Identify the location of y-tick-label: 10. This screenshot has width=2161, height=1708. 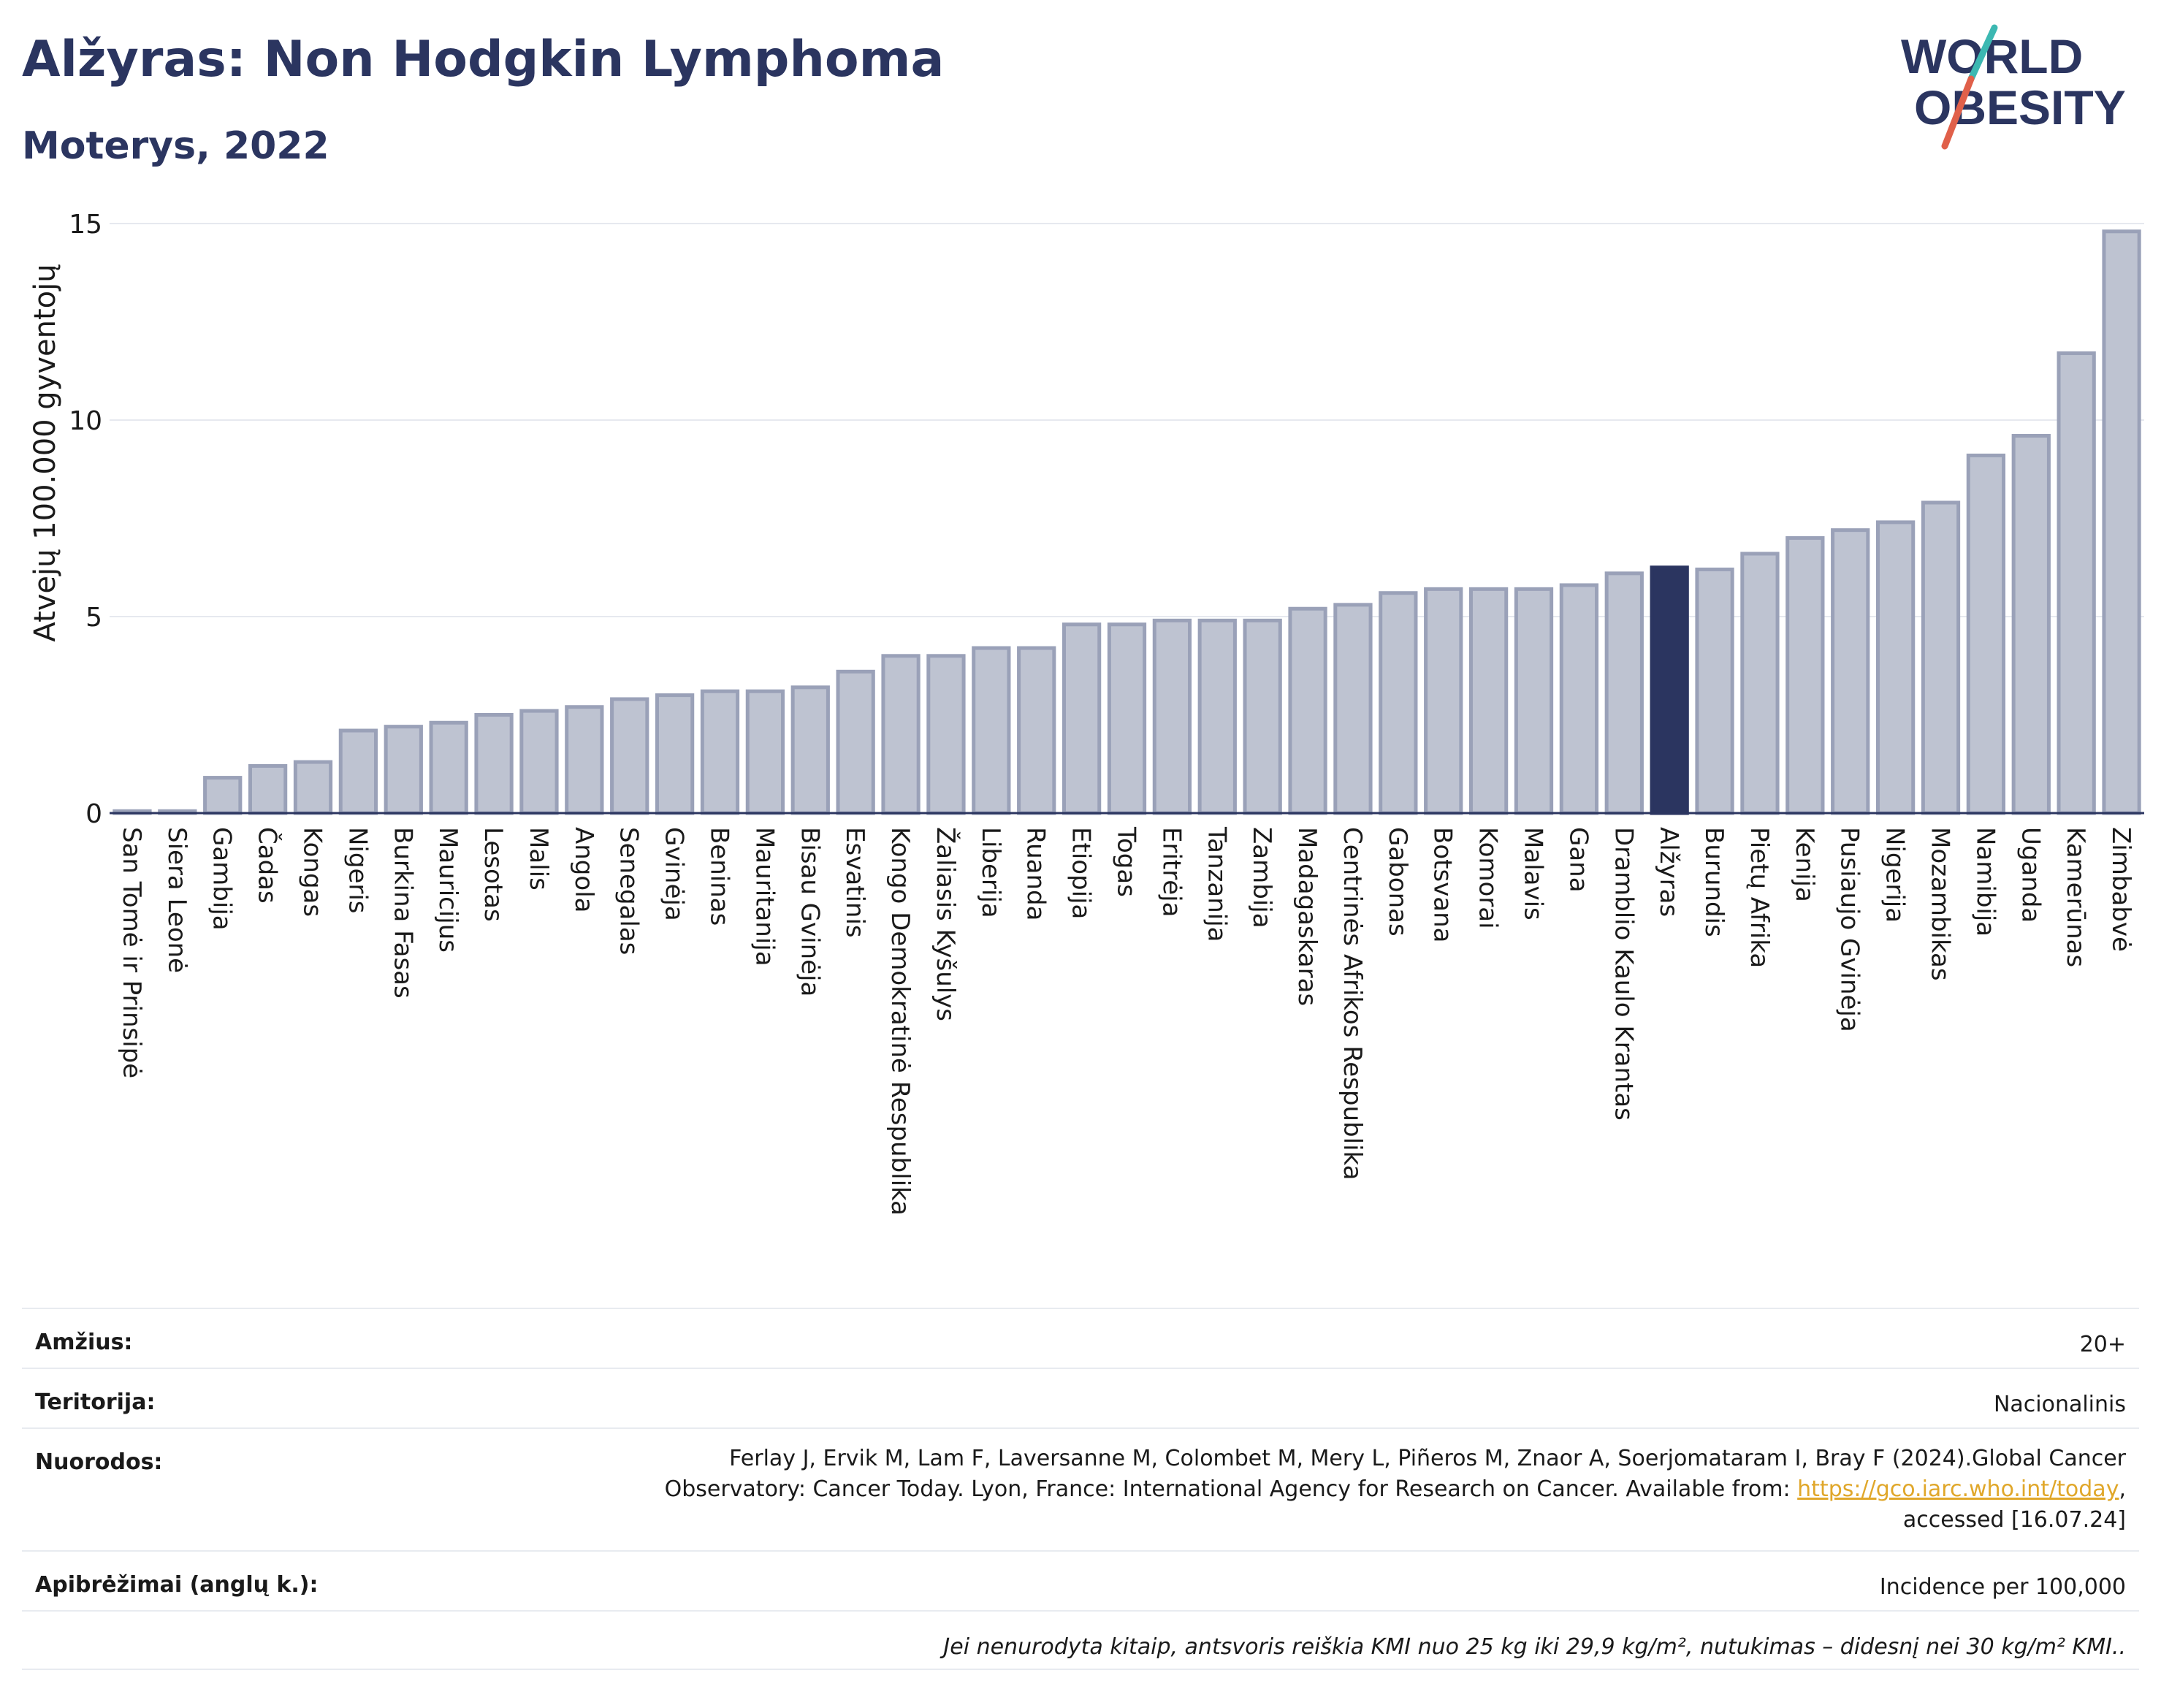
(85, 421).